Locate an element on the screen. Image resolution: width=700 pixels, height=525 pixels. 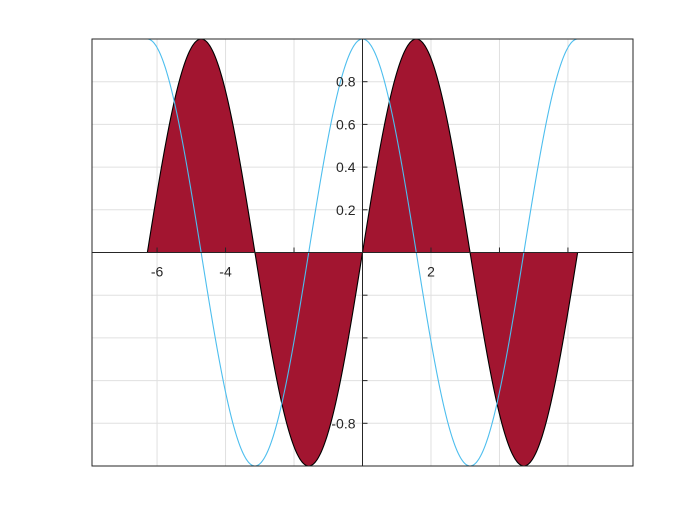
y-tick-label: 0.4 is located at coordinates (346, 167).